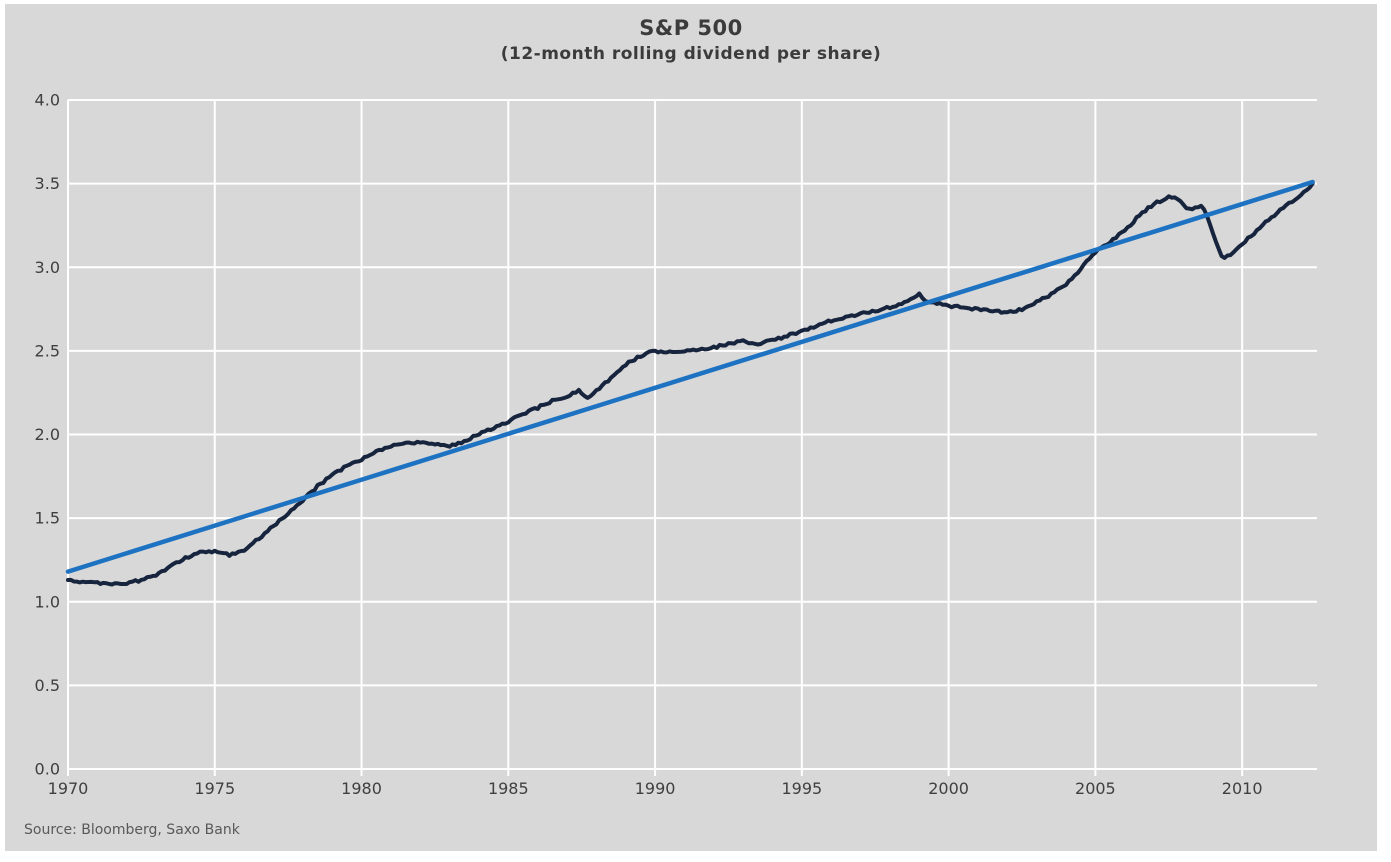  What do you see at coordinates (47, 100) in the screenshot?
I see `y-axis-tick-label: 4.0` at bounding box center [47, 100].